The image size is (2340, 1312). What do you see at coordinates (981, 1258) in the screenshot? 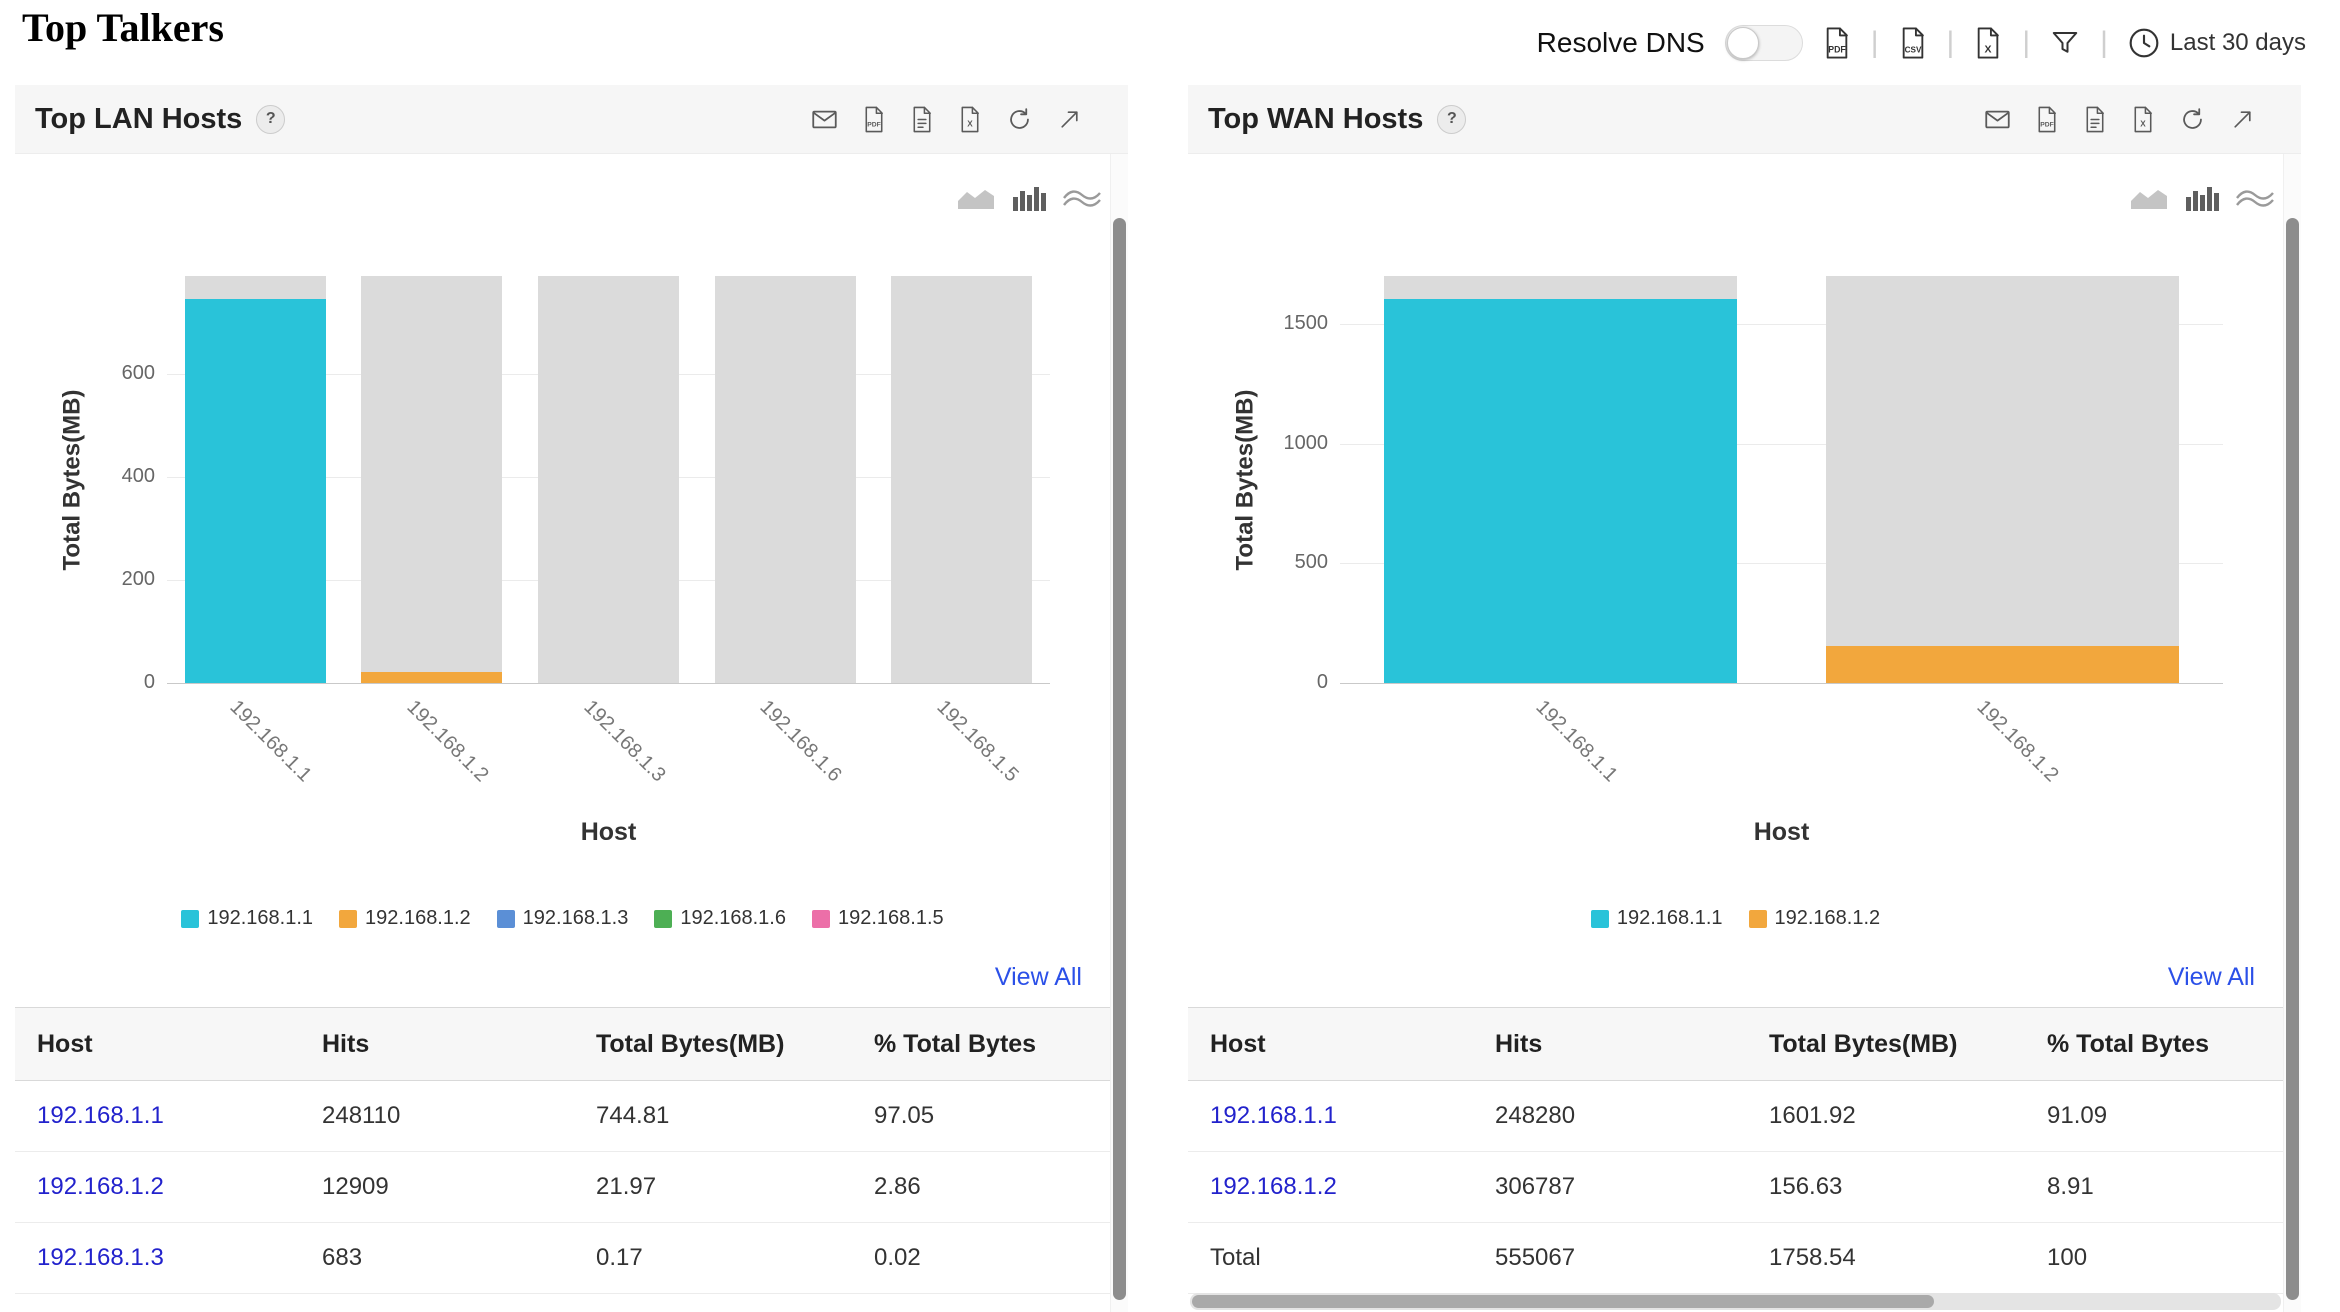
I see `table-cell: 0.02` at bounding box center [981, 1258].